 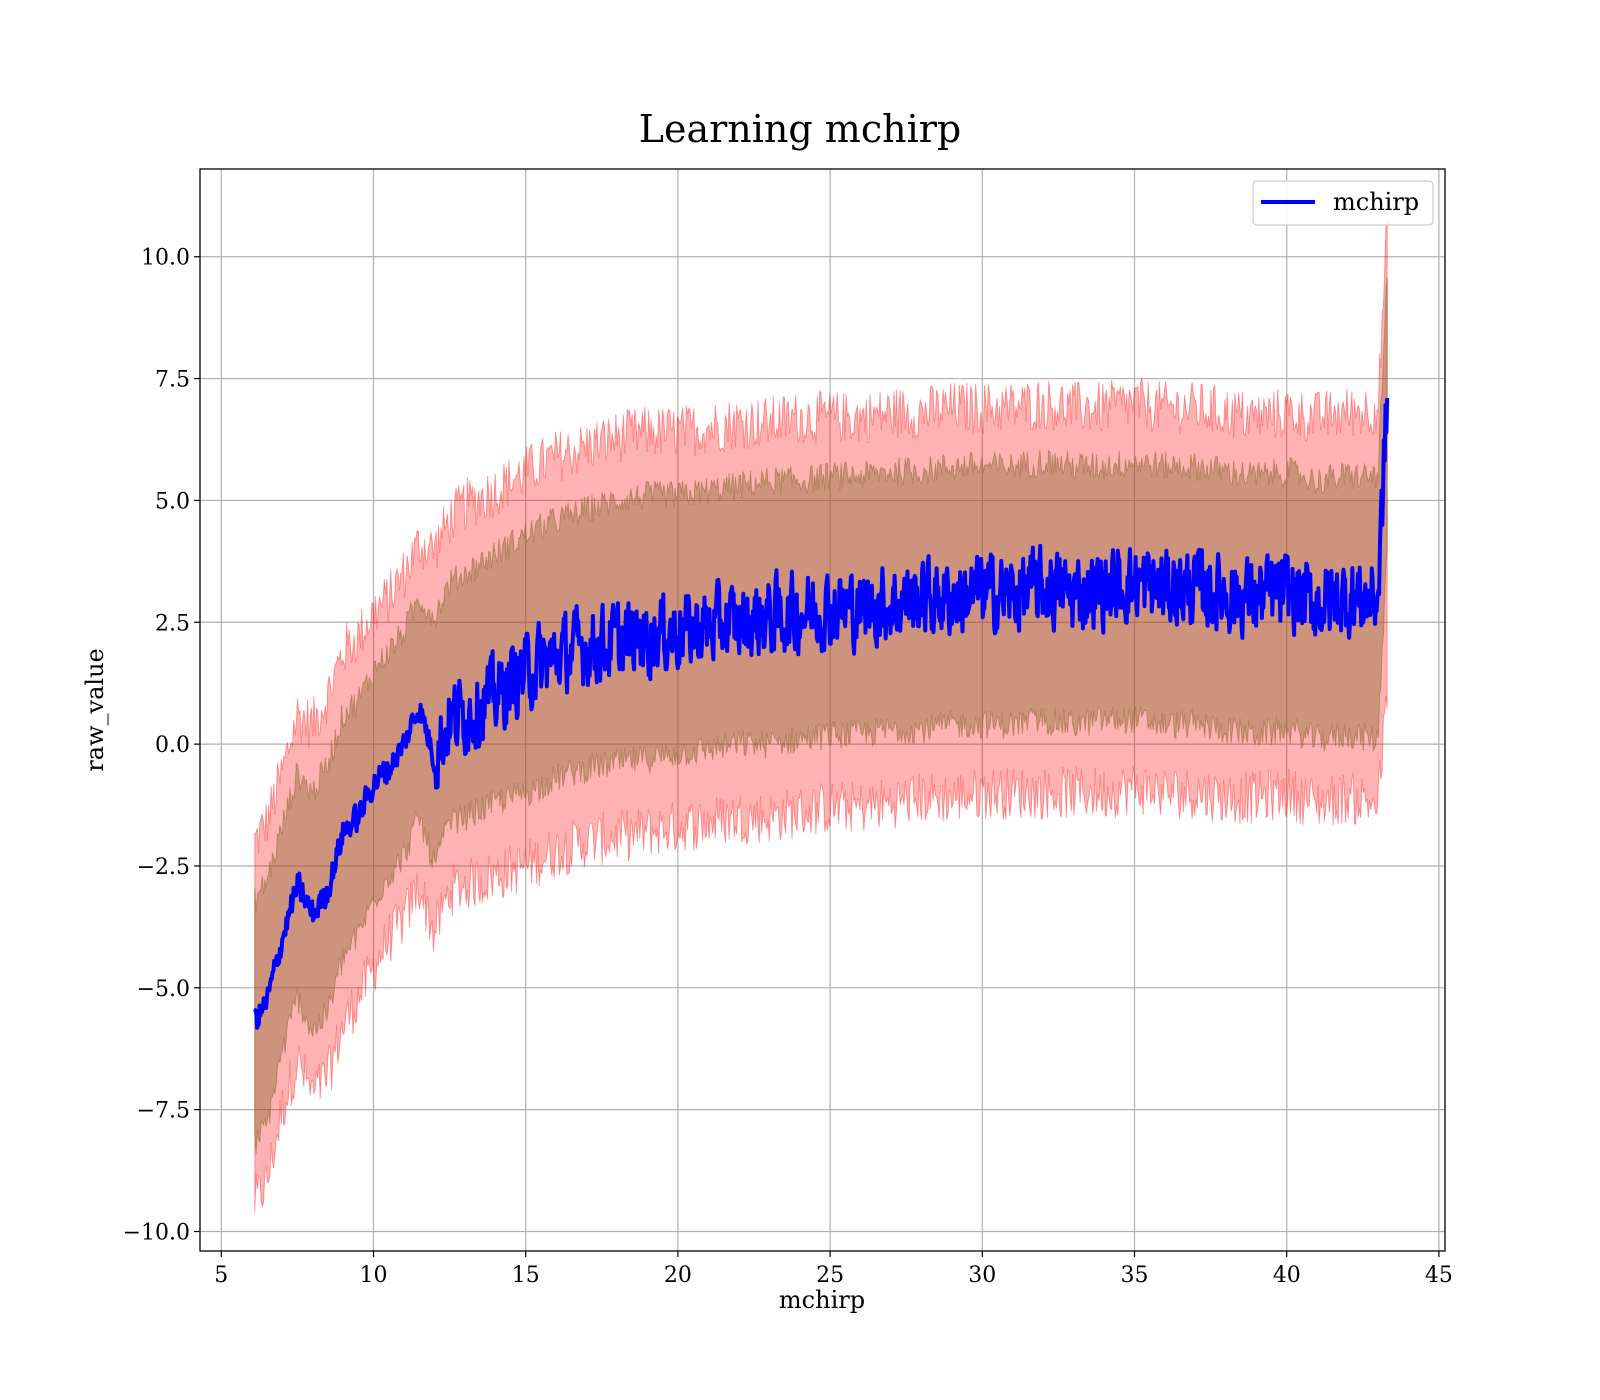 I want to click on x-axis-ticks: 5 10 15 20 25 30 35 40 45, so click(x=833, y=1269).